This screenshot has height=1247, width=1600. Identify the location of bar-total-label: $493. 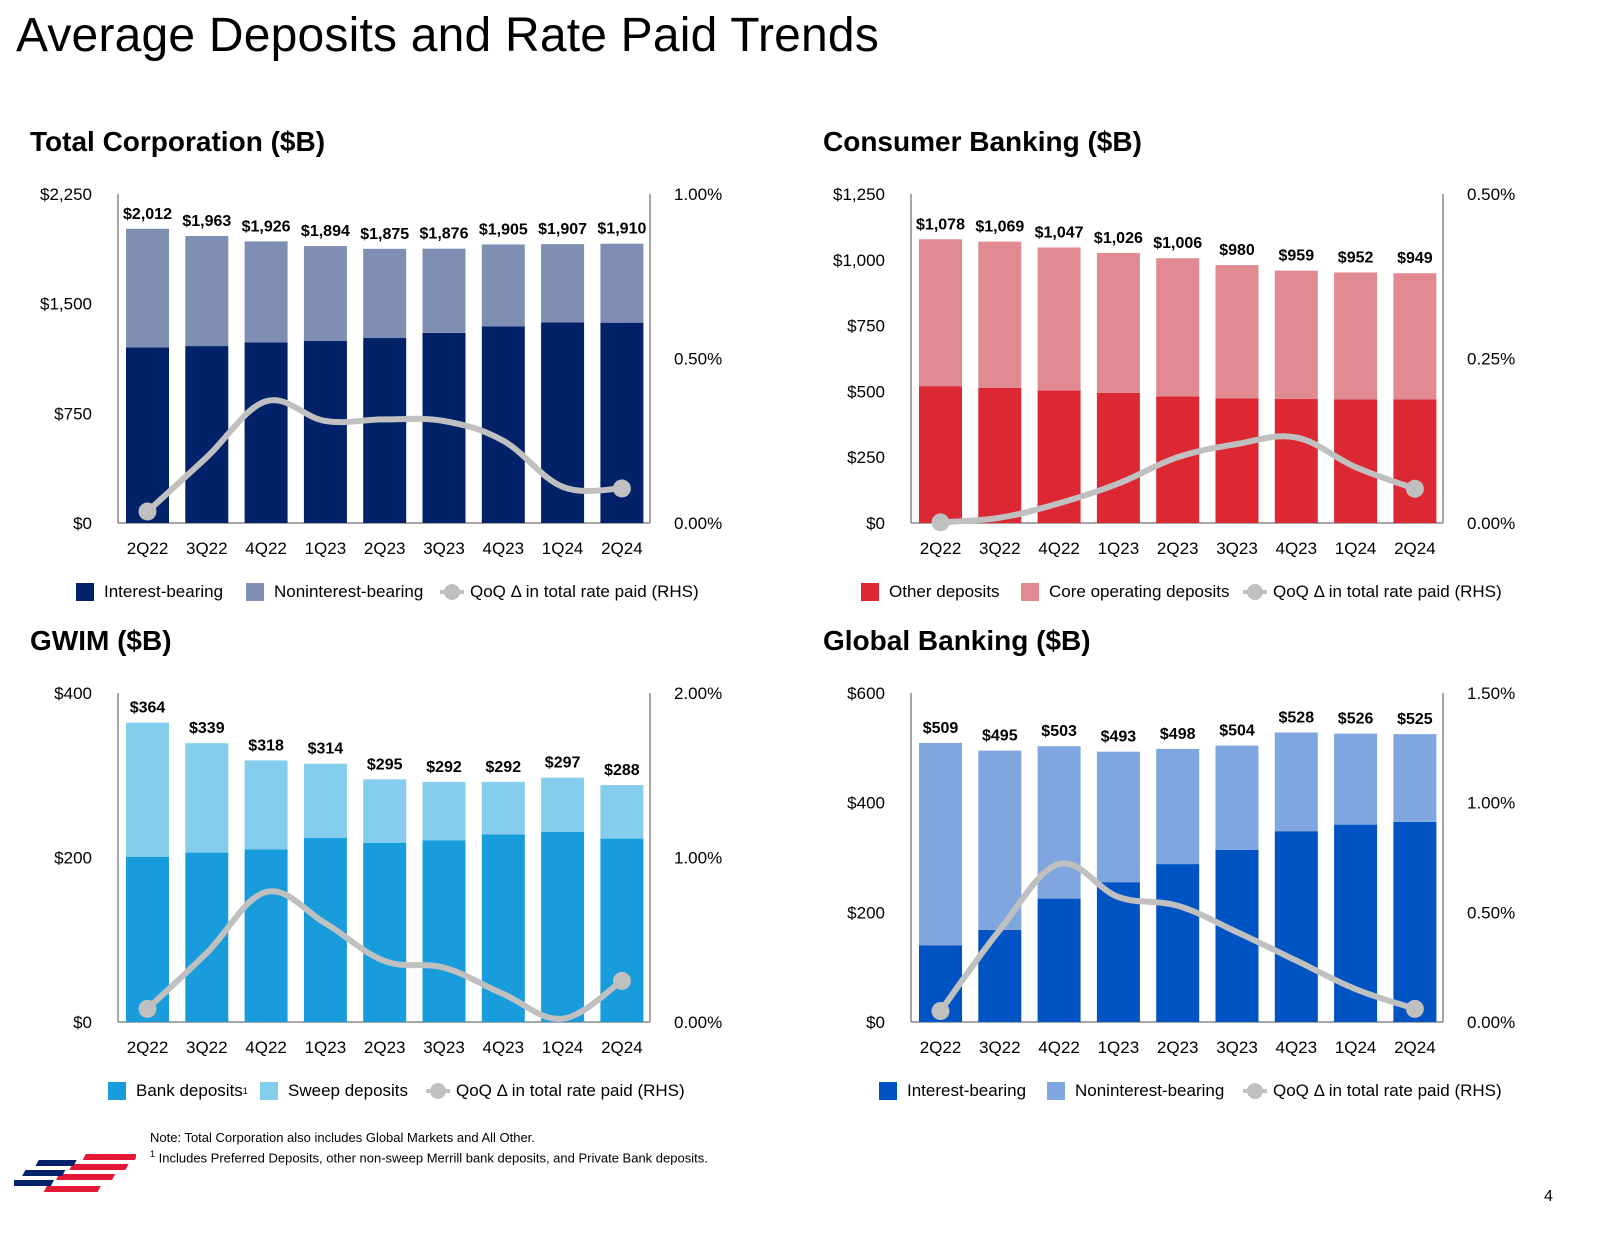
(1119, 737).